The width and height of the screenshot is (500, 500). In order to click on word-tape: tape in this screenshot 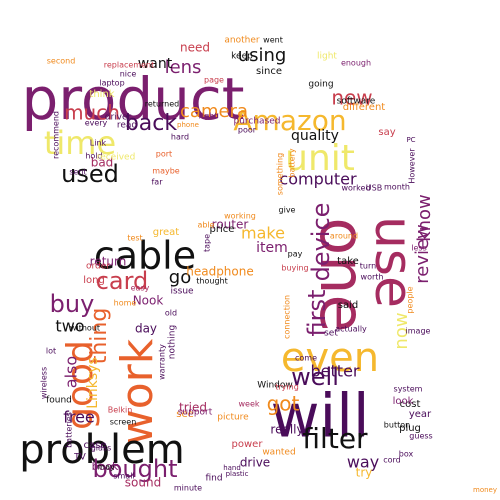, I will do `click(207, 243)`.